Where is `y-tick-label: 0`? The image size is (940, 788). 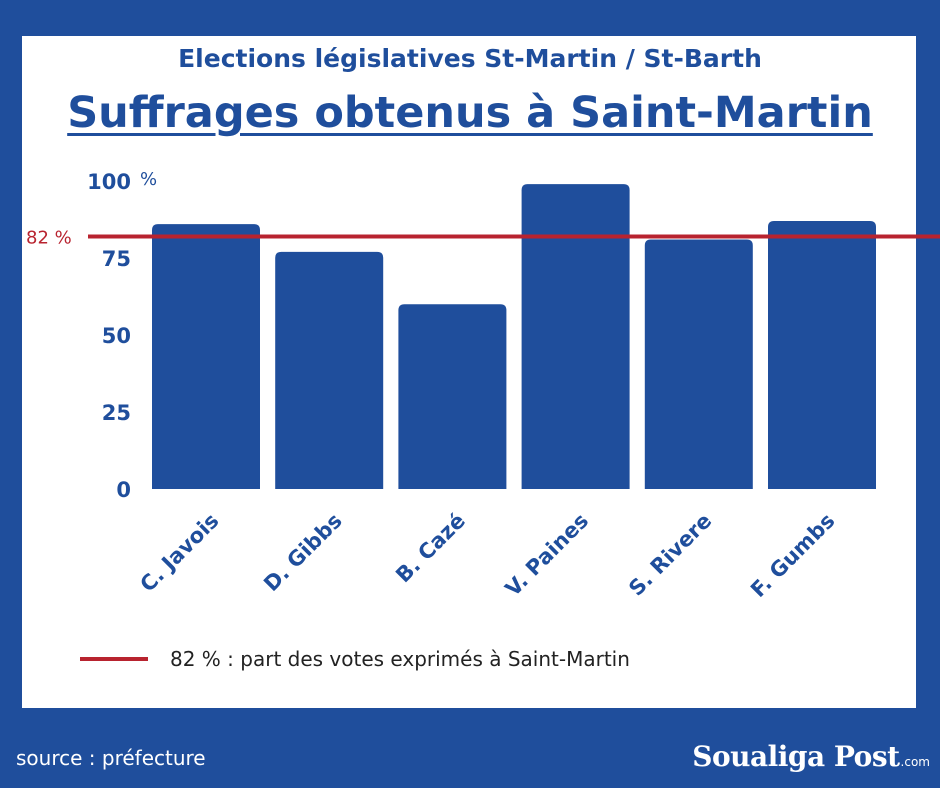 y-tick-label: 0 is located at coordinates (123, 490).